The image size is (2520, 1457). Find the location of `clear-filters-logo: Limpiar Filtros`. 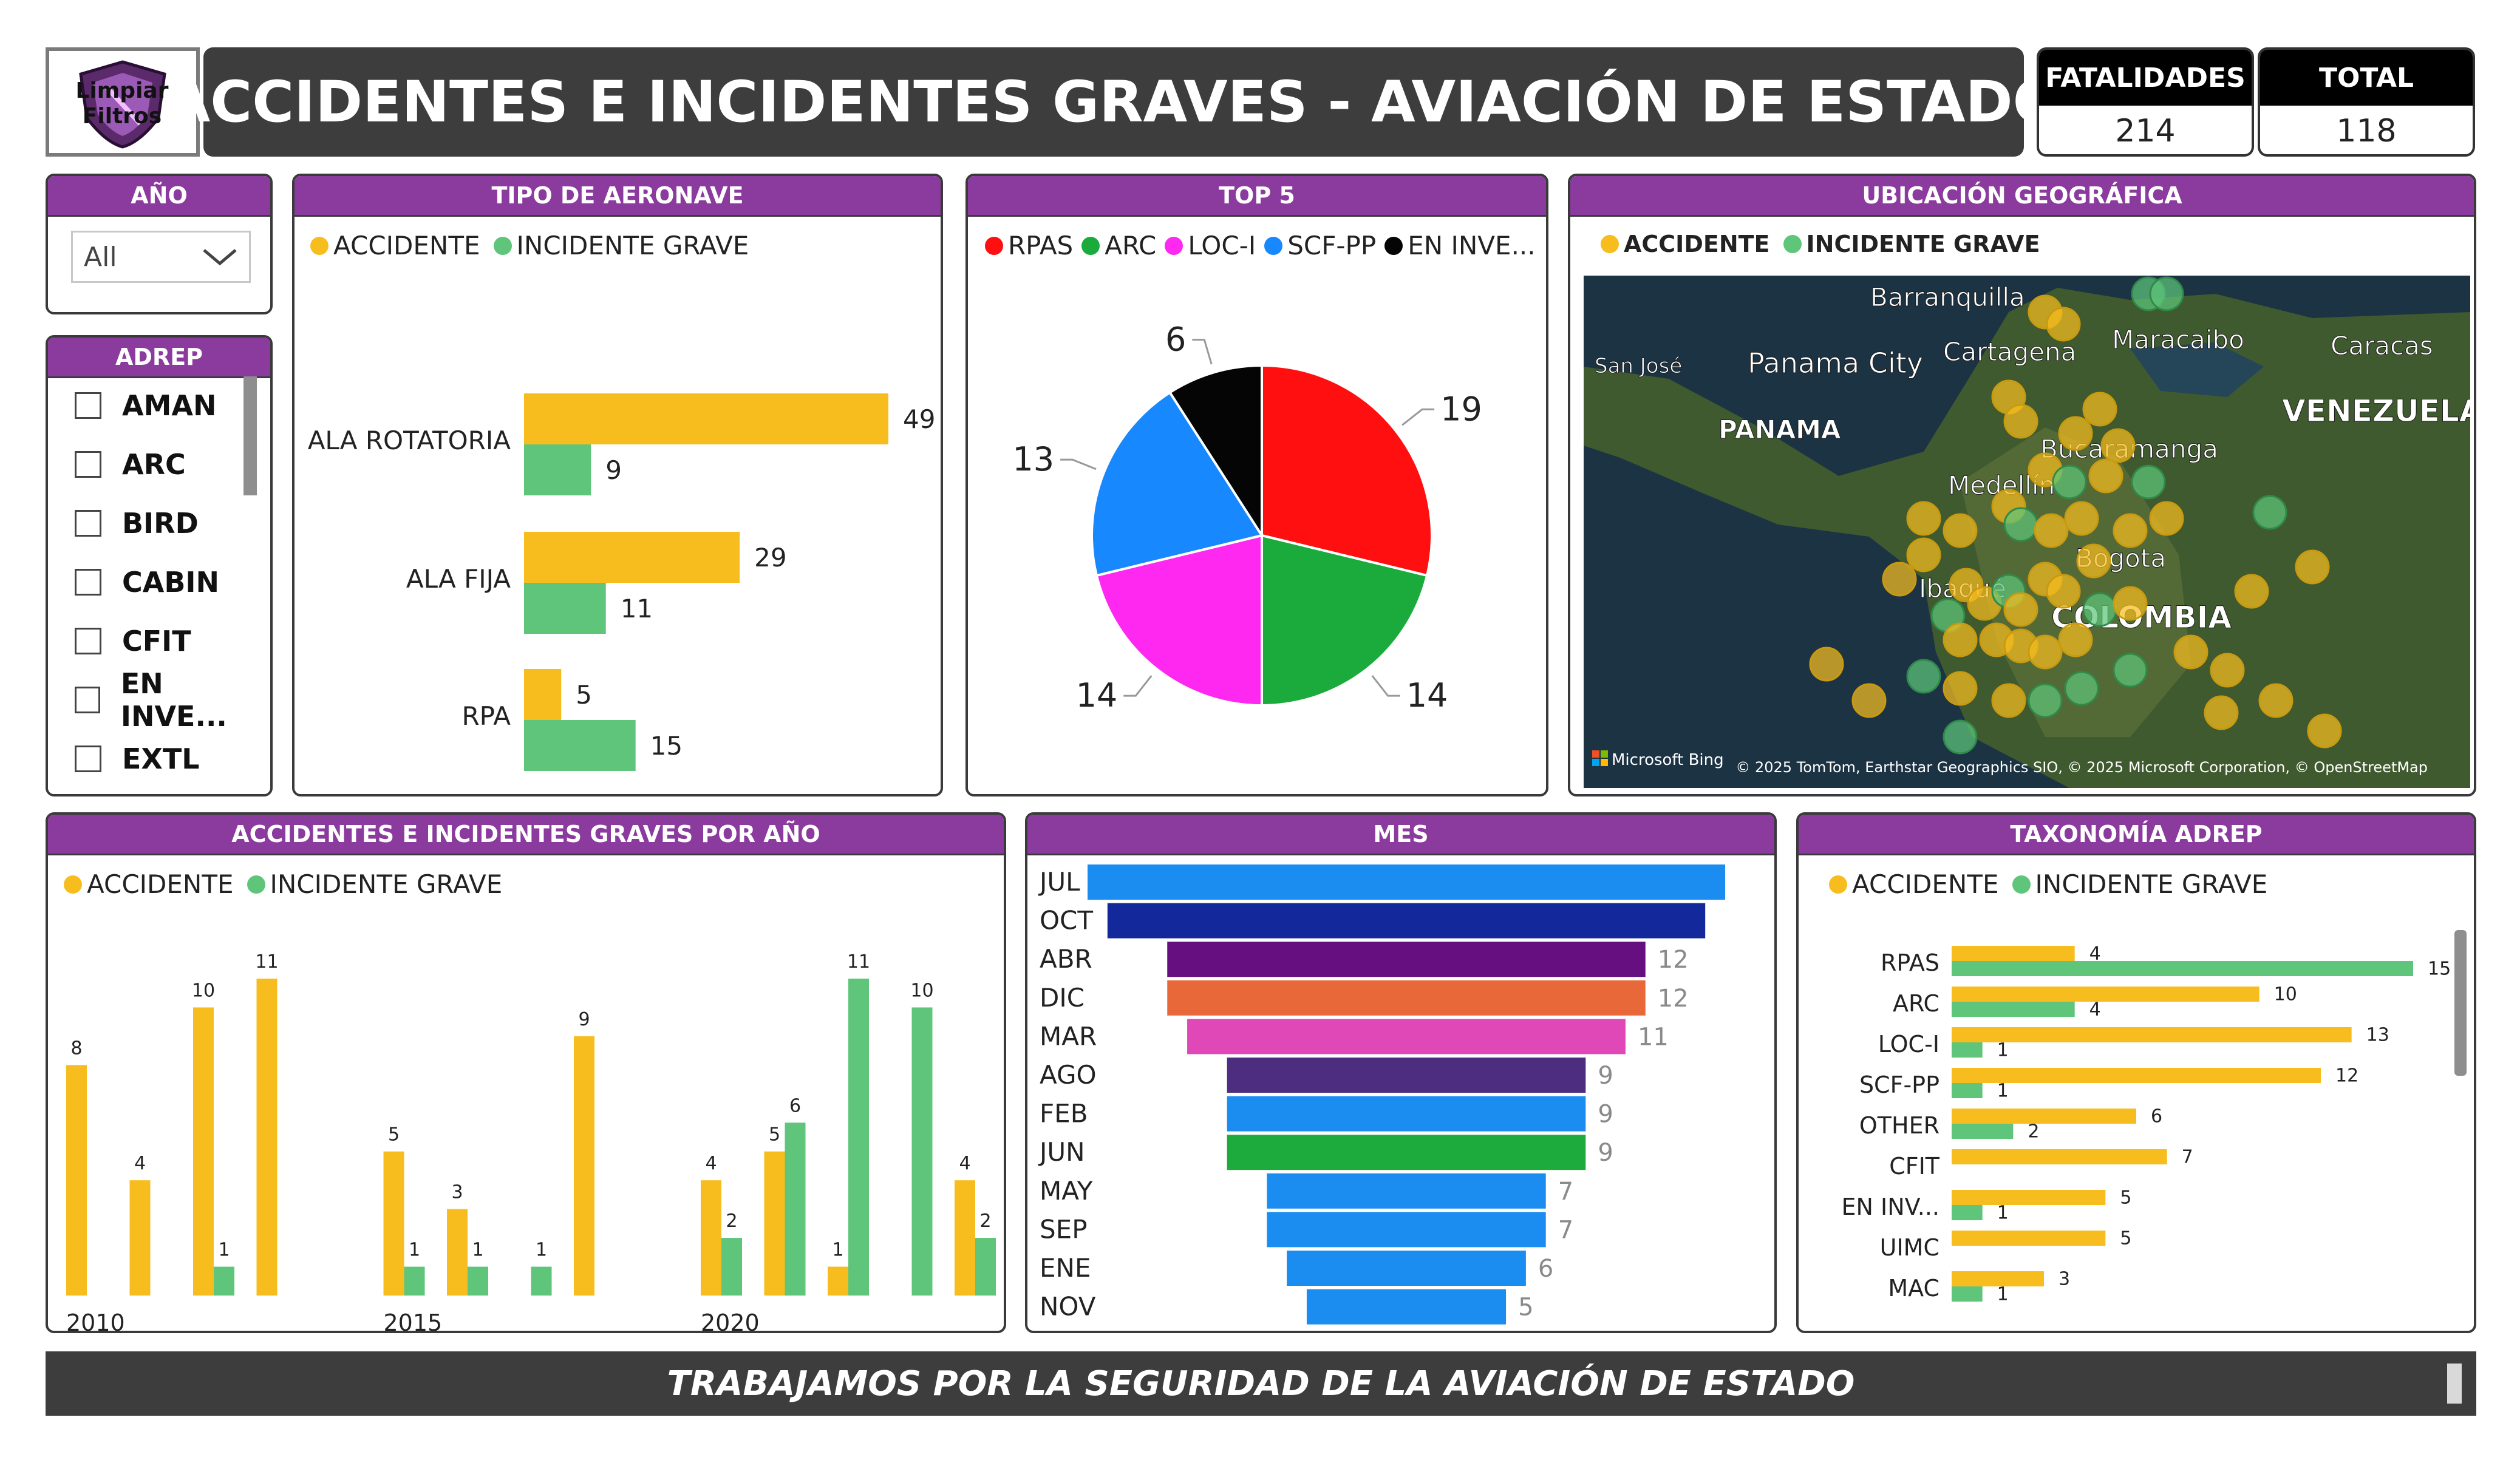

clear-filters-logo: Limpiar Filtros is located at coordinates (123, 102).